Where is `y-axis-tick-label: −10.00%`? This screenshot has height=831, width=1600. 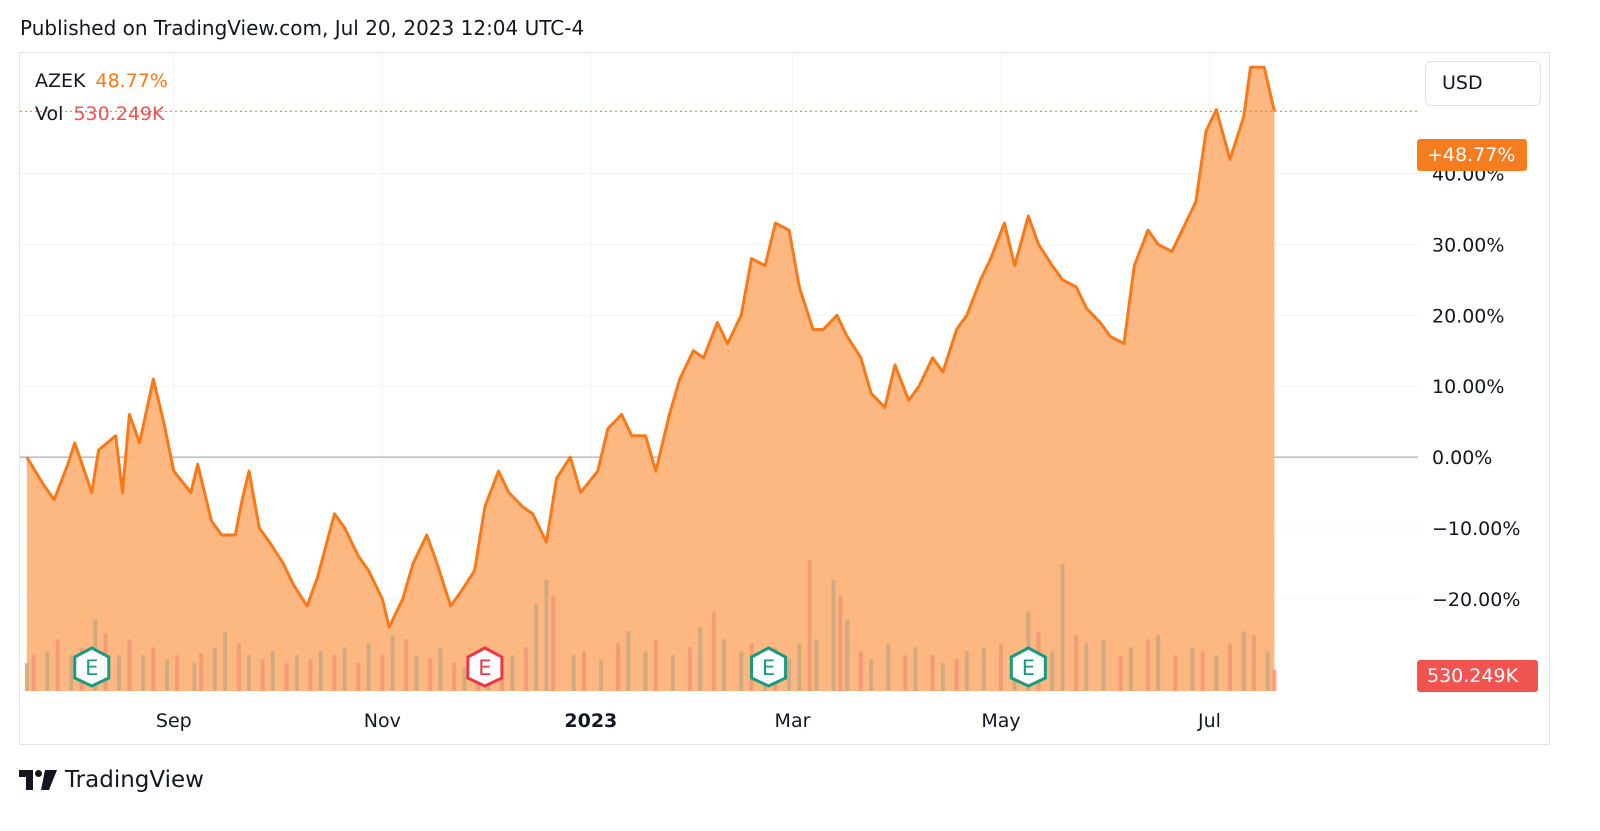
y-axis-tick-label: −10.00% is located at coordinates (1476, 529).